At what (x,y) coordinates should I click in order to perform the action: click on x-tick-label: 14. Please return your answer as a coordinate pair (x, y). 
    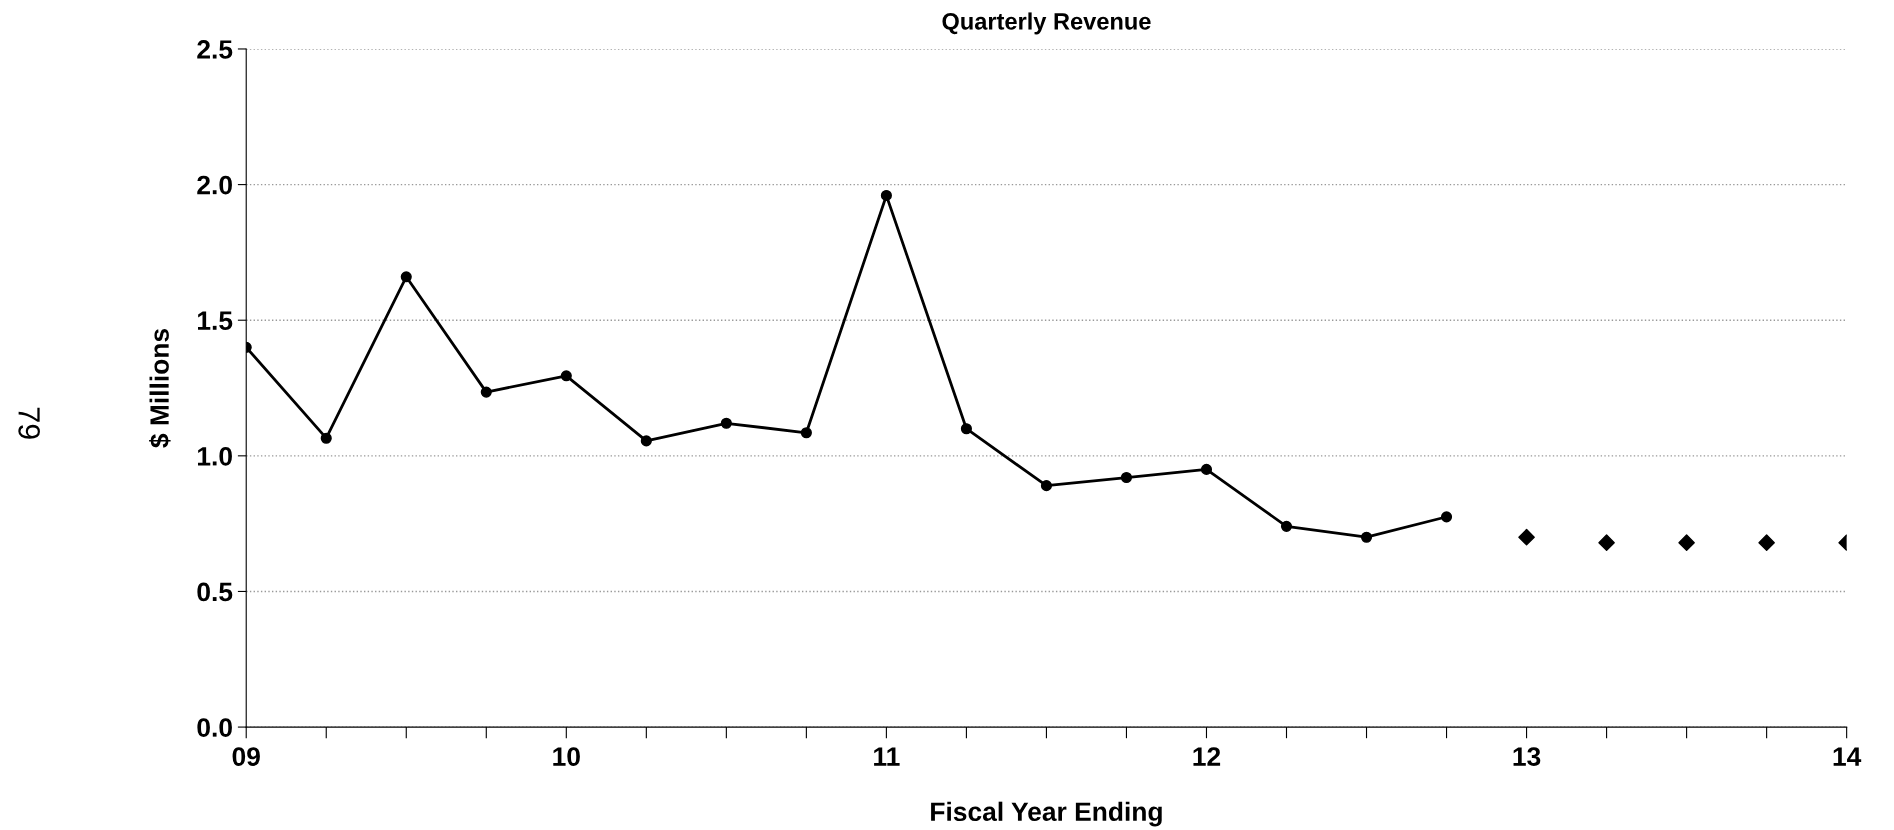
    Looking at the image, I should click on (1847, 756).